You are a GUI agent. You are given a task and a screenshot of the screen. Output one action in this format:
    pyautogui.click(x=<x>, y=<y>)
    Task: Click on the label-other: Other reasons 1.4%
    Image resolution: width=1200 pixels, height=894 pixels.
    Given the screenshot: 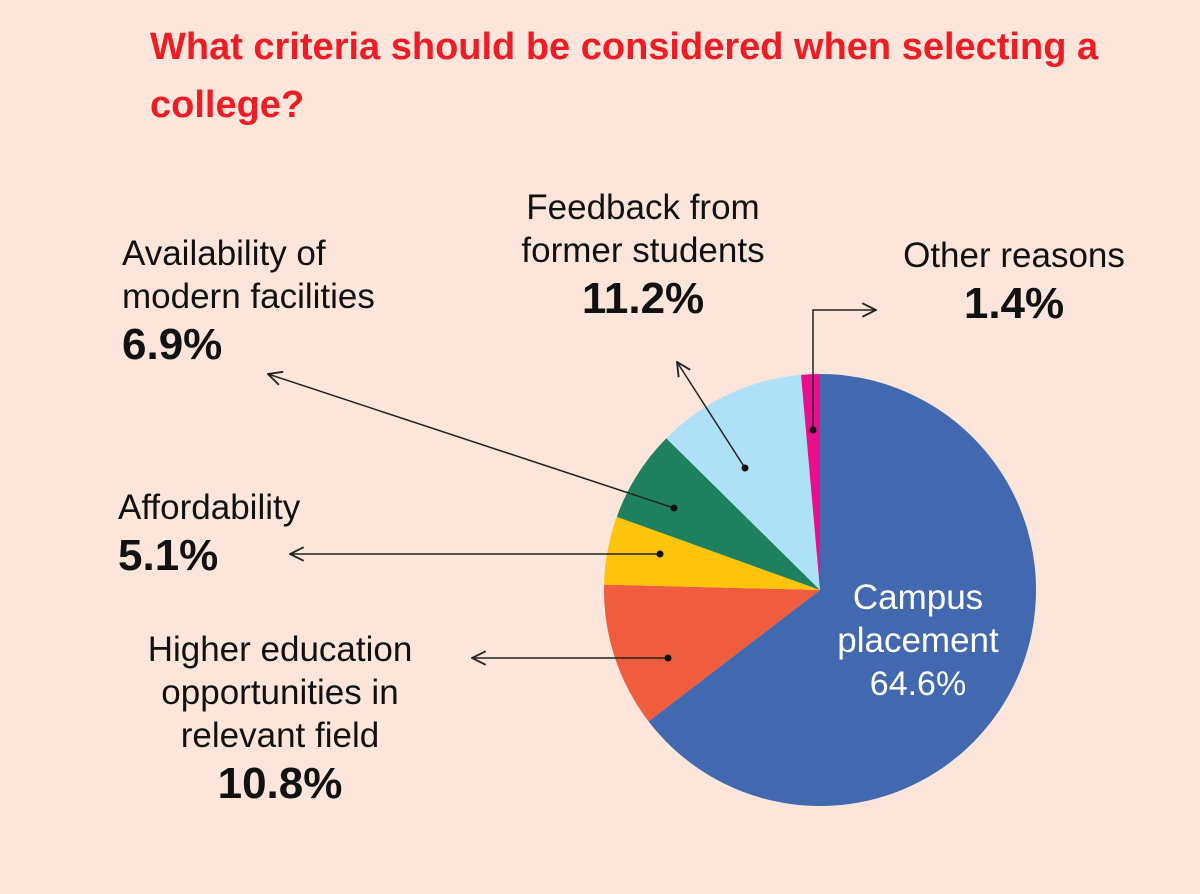 What is the action you would take?
    pyautogui.click(x=1014, y=282)
    